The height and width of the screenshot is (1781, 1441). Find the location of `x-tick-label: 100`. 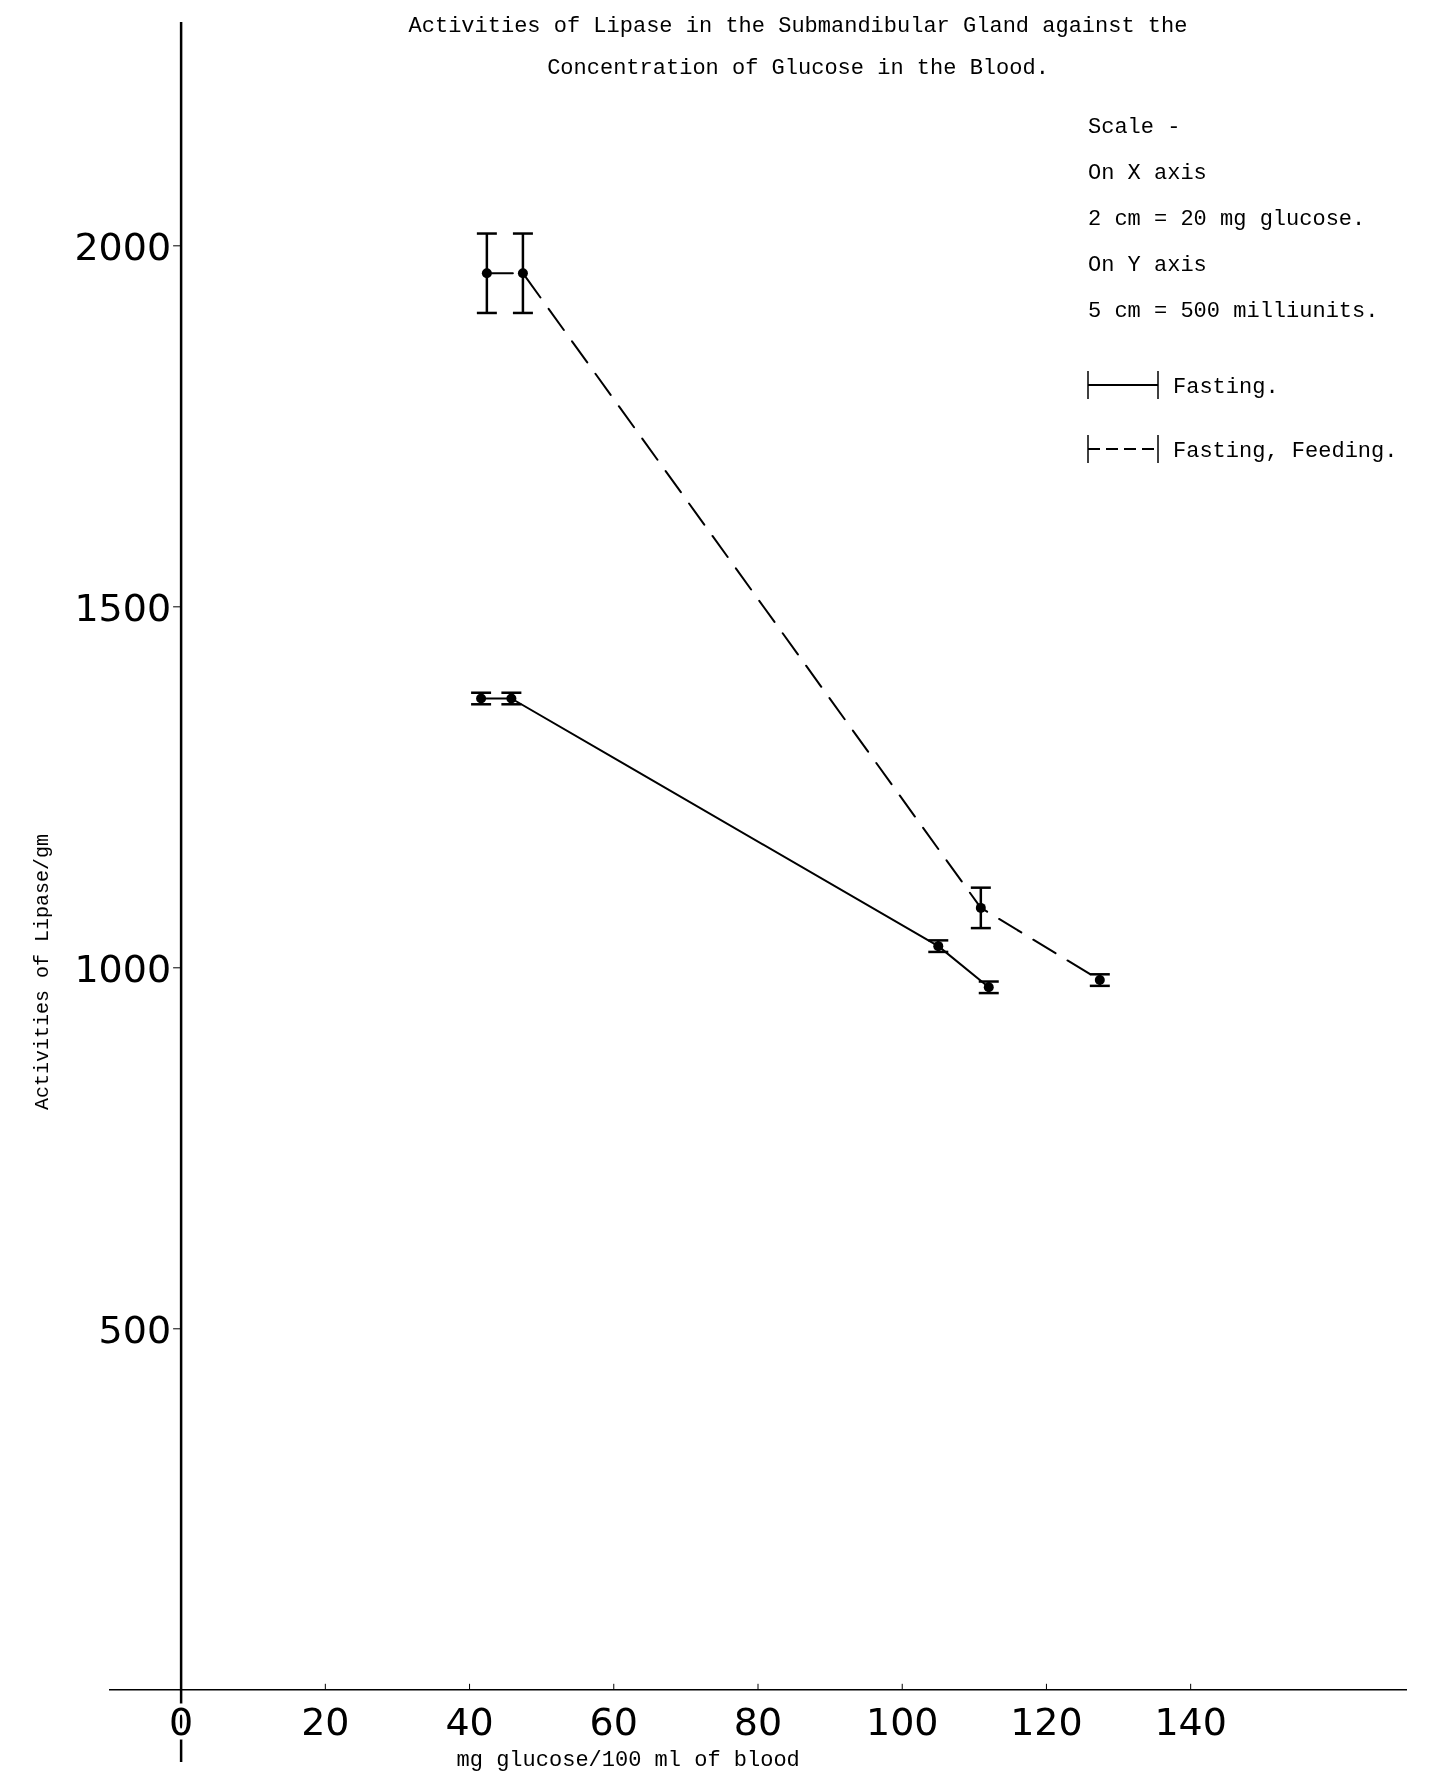

x-tick-label: 100 is located at coordinates (902, 1721).